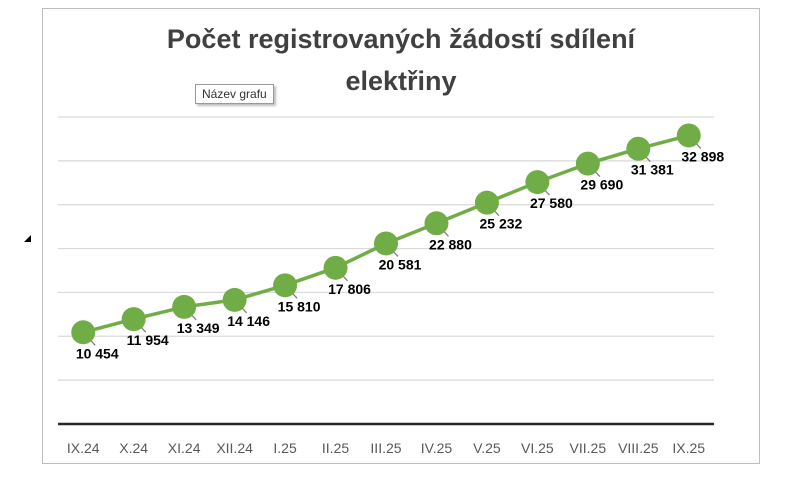 This screenshot has height=481, width=800. What do you see at coordinates (437, 448) in the screenshot?
I see `x-tick-label: IV.25` at bounding box center [437, 448].